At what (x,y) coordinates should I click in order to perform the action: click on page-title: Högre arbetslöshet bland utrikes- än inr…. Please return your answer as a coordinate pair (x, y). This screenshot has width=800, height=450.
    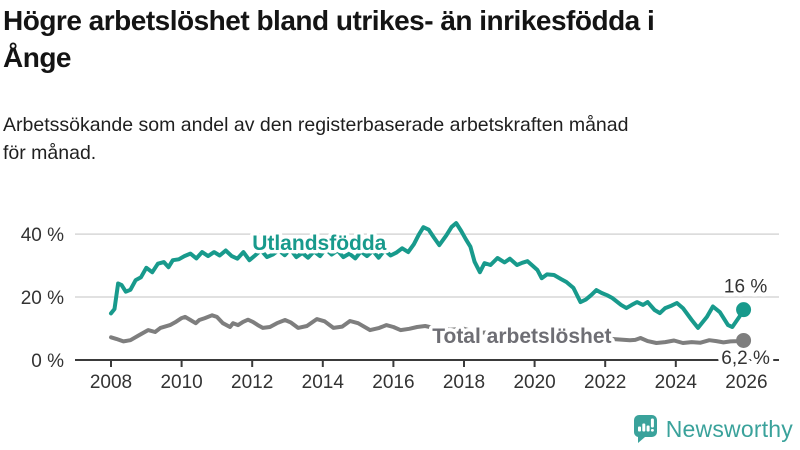
    Looking at the image, I should click on (329, 39).